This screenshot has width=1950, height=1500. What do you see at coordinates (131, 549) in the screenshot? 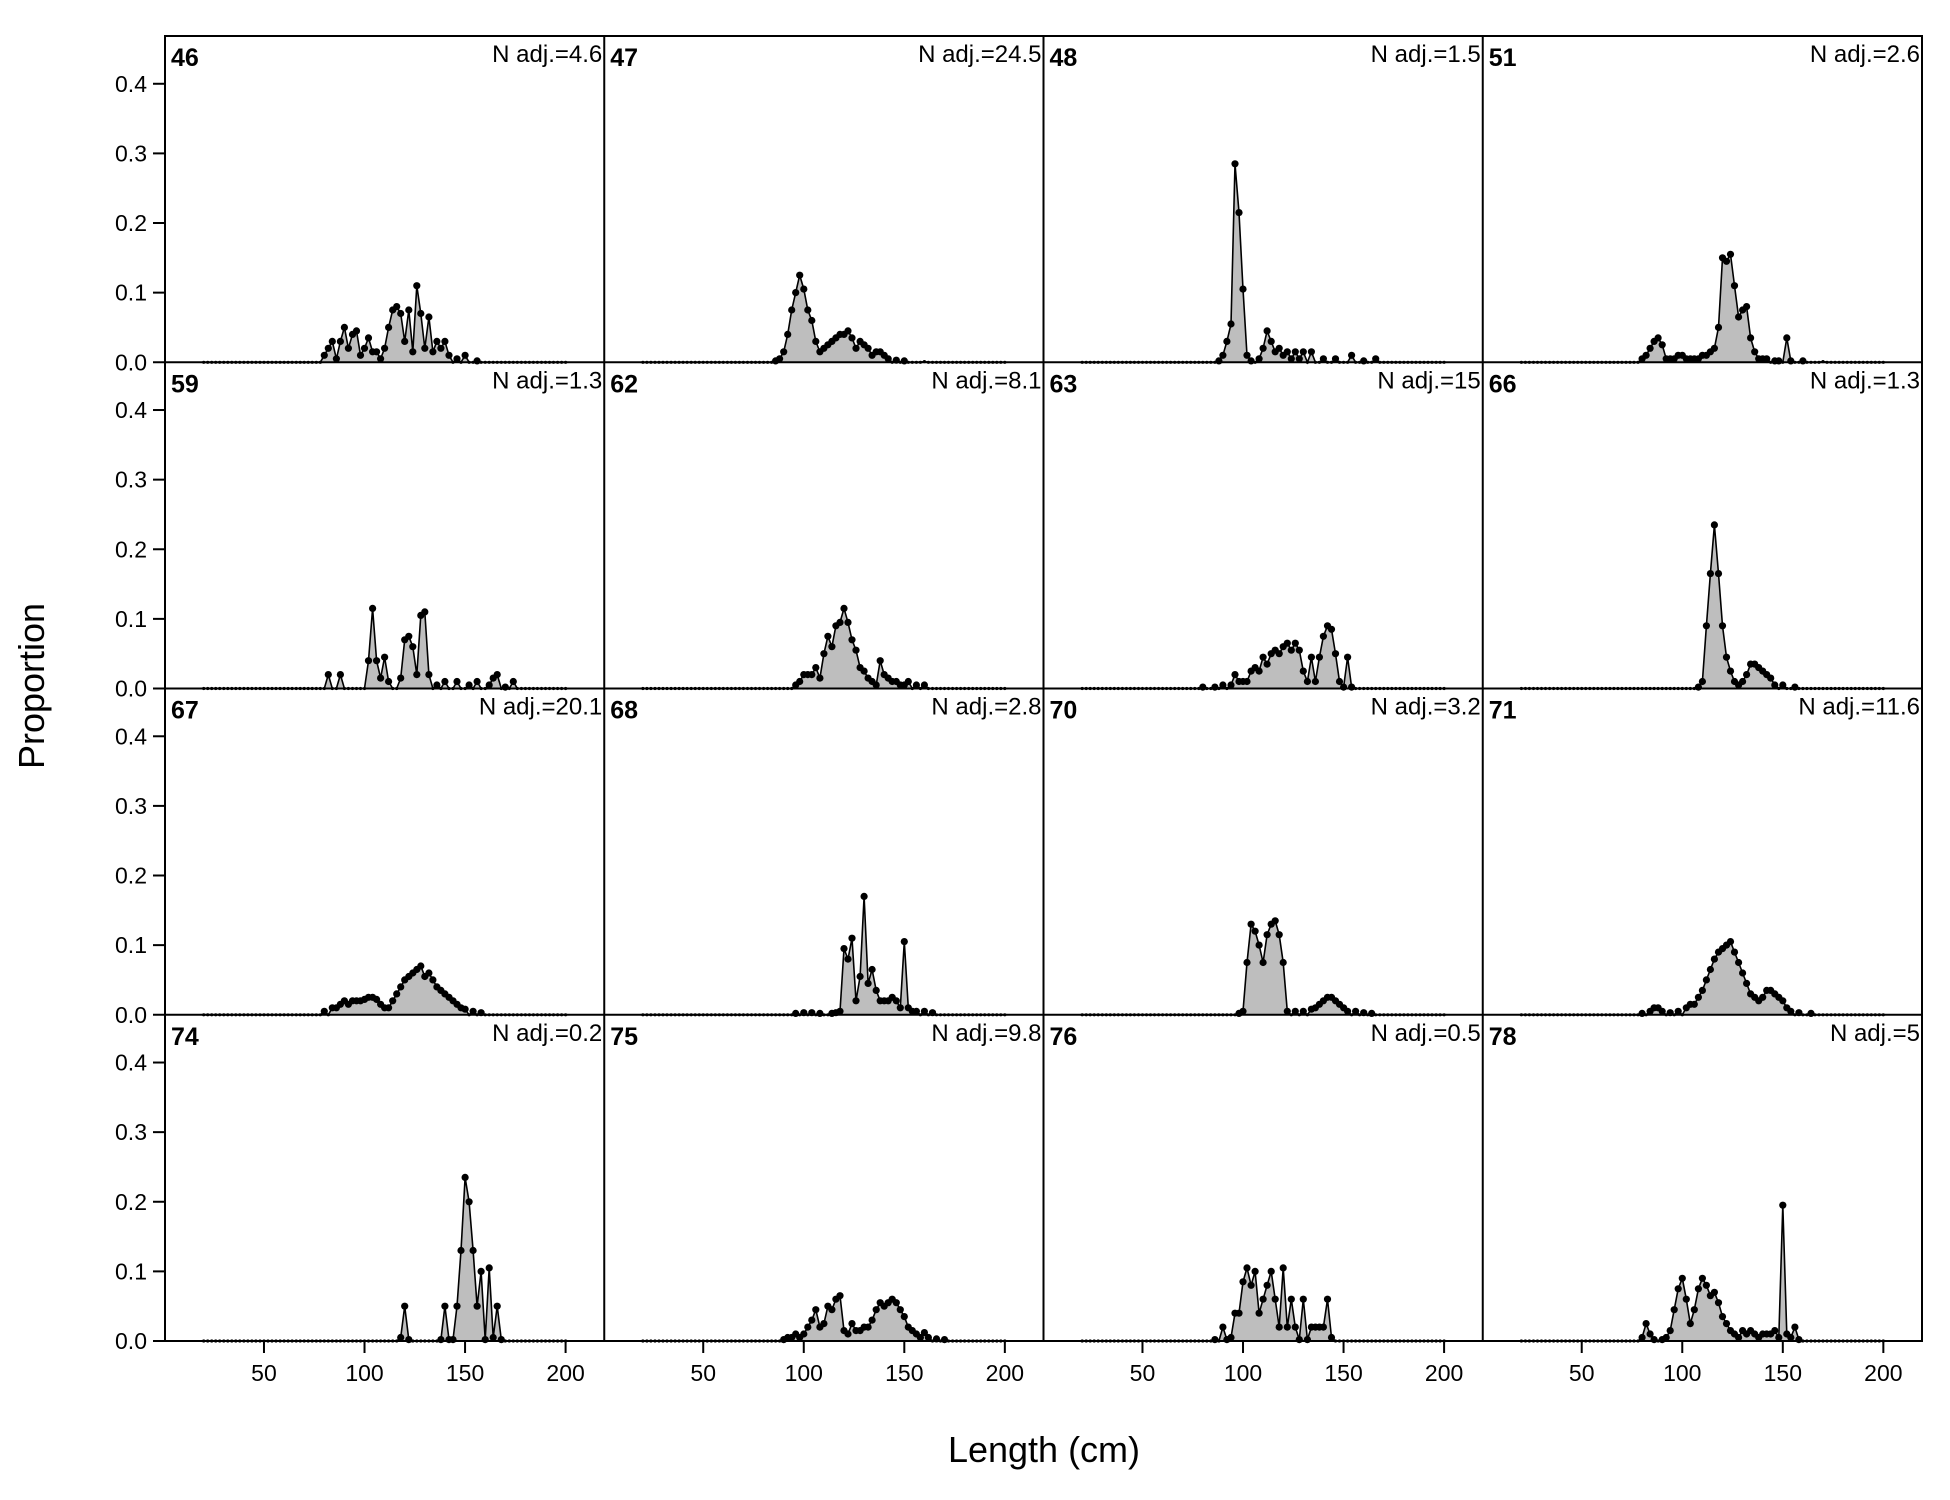
I see `y-tick-label: 0.2` at bounding box center [131, 549].